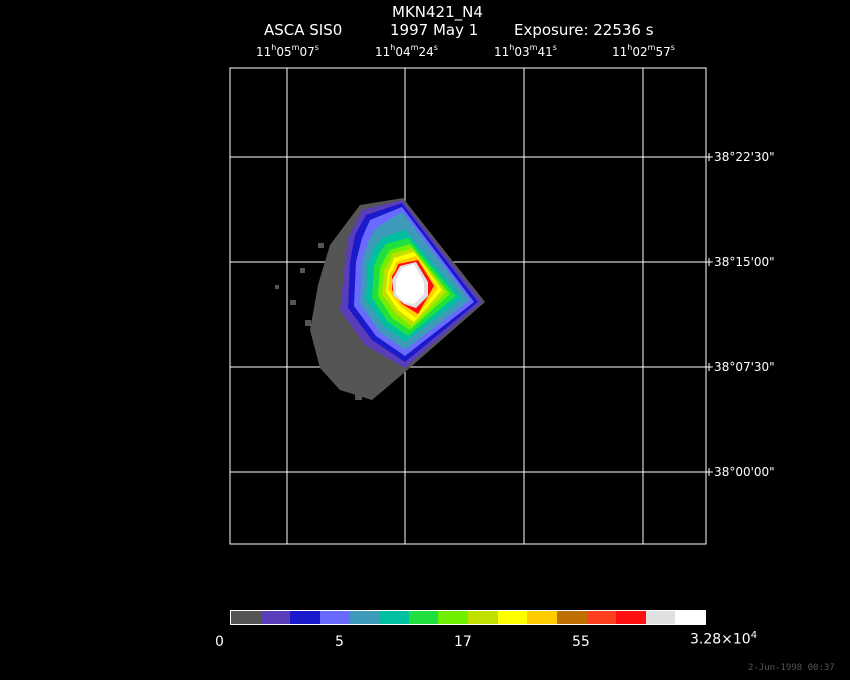 The width and height of the screenshot is (850, 680). I want to click on source-emission, so click(380, 299).